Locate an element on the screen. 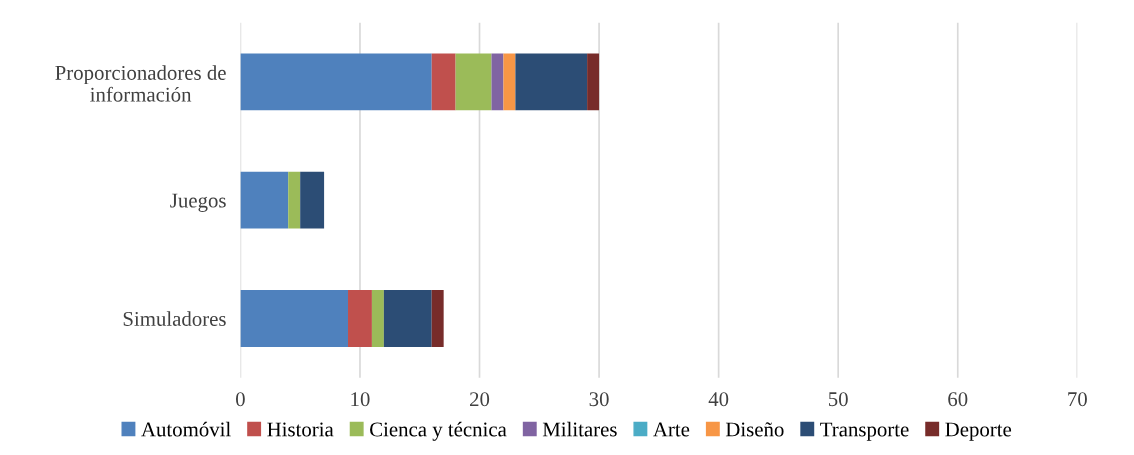  y-tick-label: Juegos is located at coordinates (198, 202).